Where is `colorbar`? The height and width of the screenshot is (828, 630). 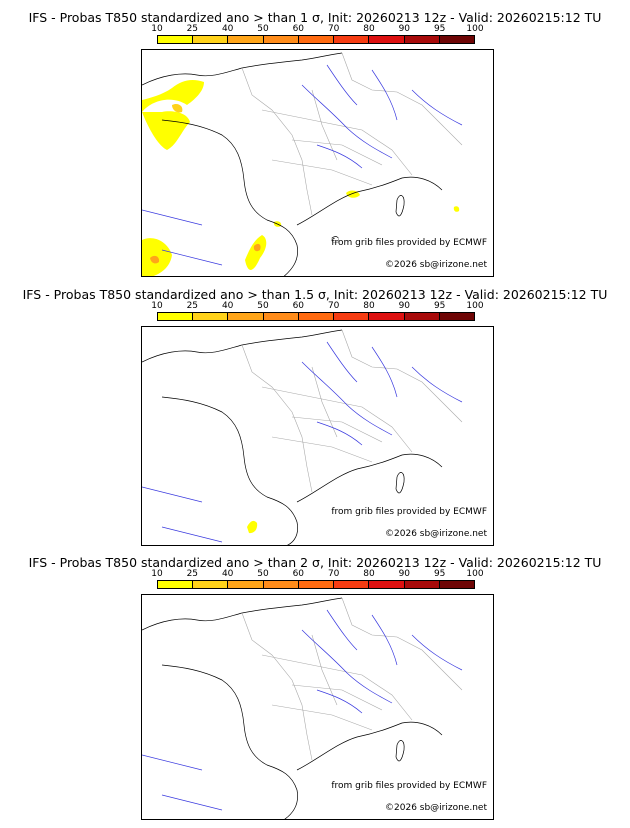
colorbar is located at coordinates (316, 316).